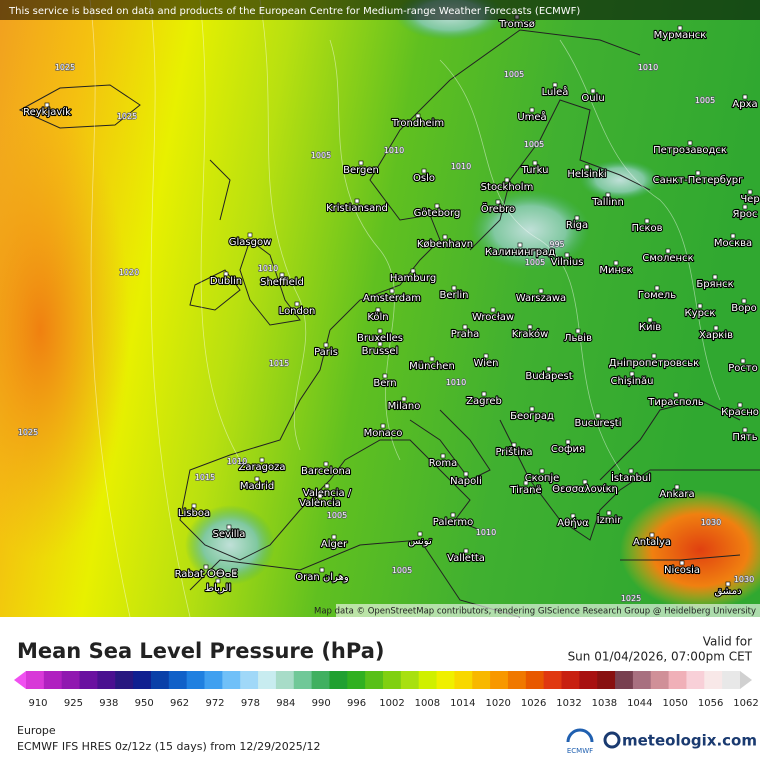 This screenshot has width=760, height=760. What do you see at coordinates (261, 467) in the screenshot?
I see `city-label: Zaragoza` at bounding box center [261, 467].